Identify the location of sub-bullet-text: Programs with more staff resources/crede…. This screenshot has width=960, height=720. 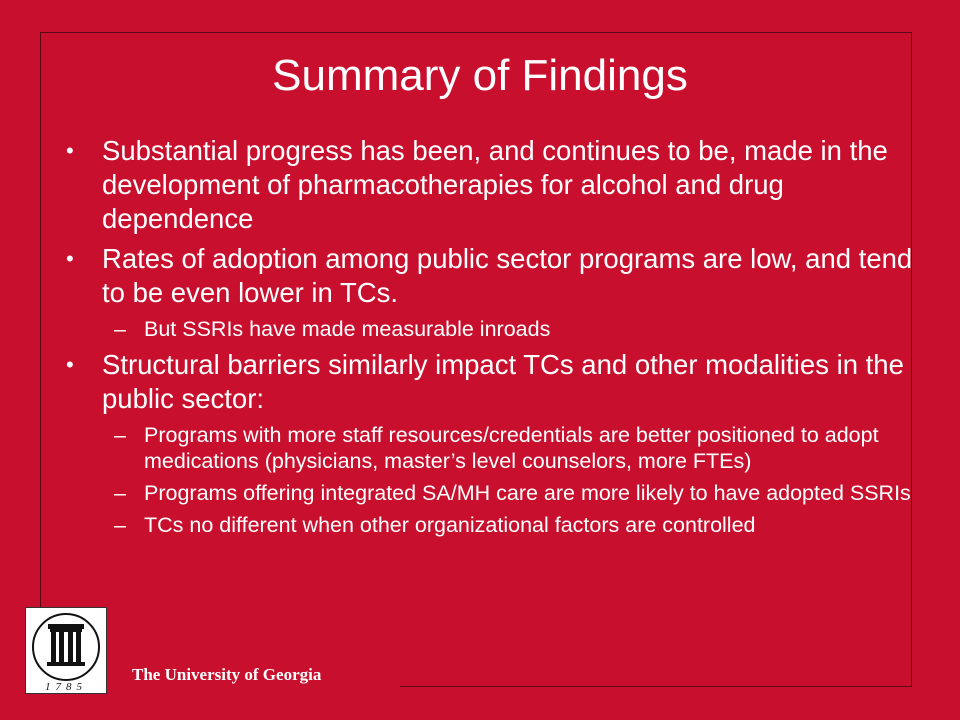
(511, 448).